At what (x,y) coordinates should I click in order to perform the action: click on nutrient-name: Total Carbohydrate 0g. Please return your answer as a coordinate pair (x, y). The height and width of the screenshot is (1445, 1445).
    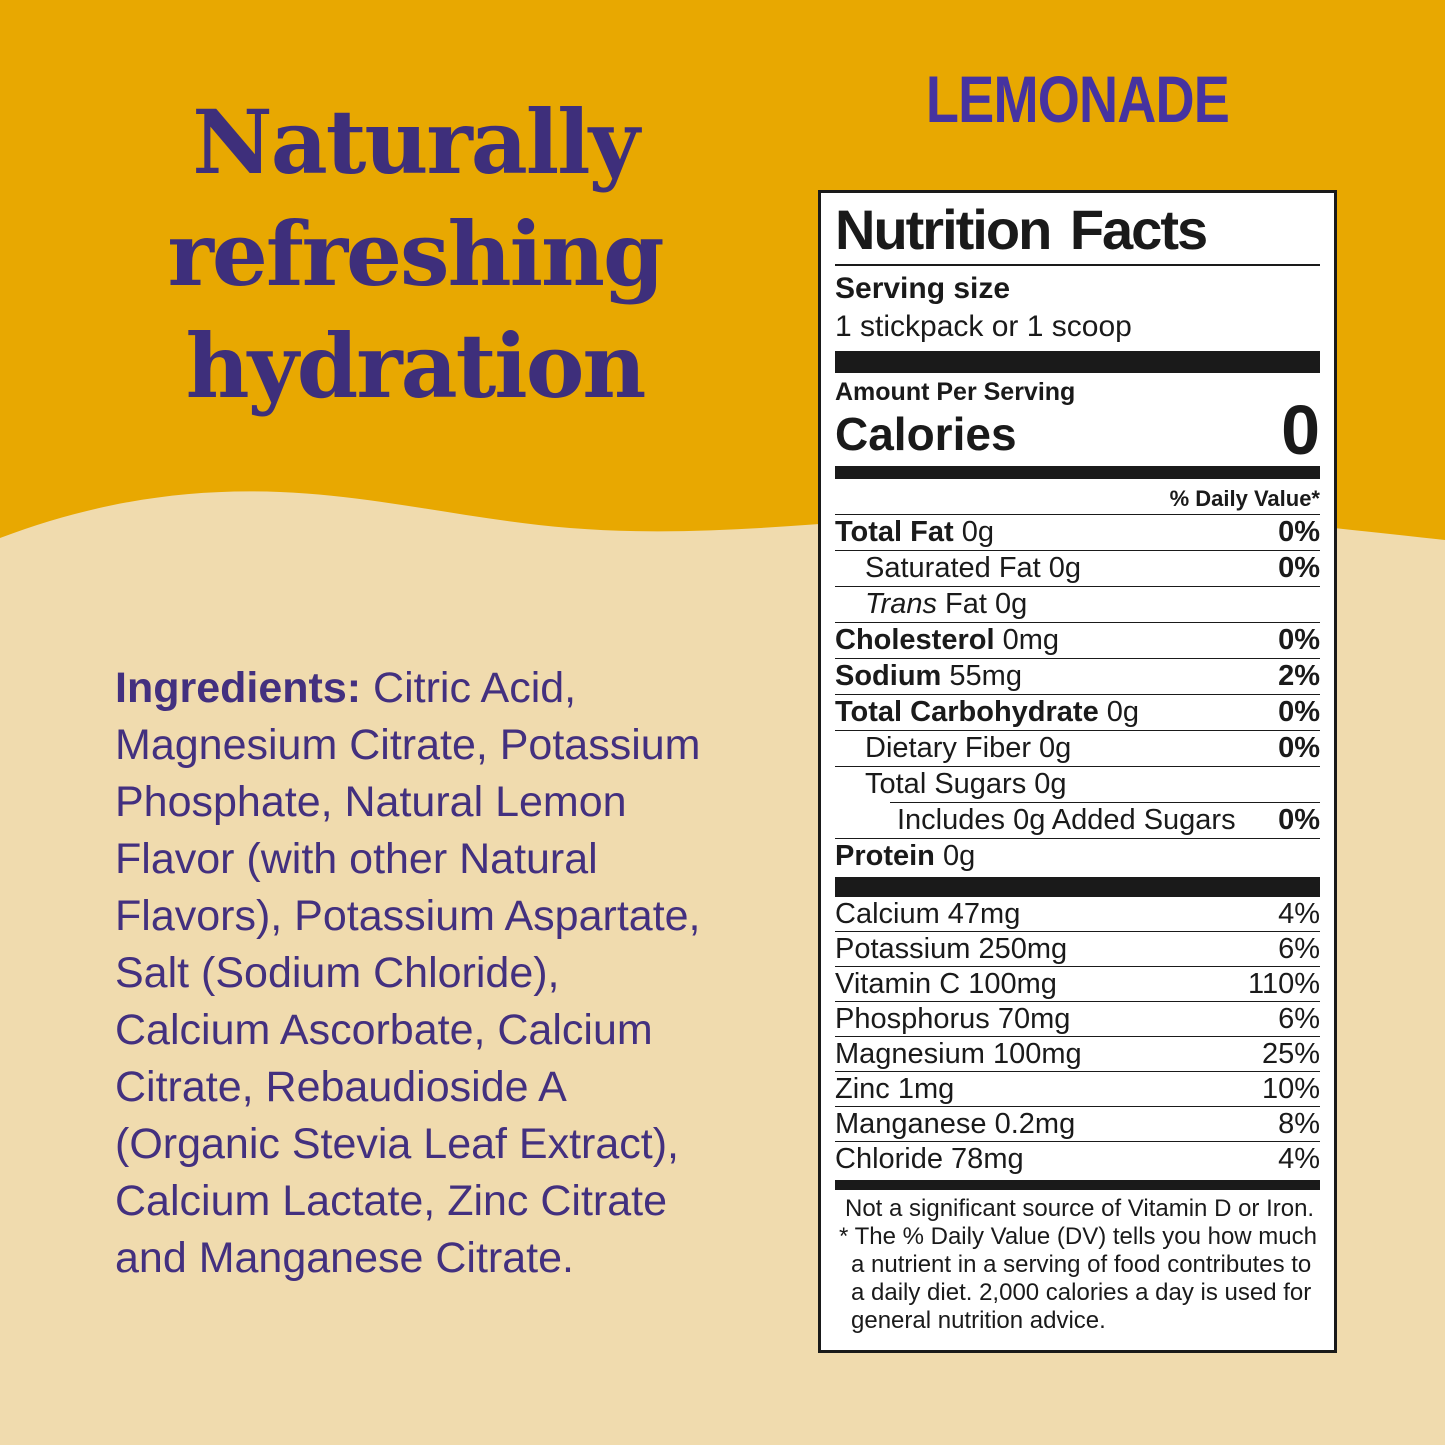
    Looking at the image, I should click on (987, 712).